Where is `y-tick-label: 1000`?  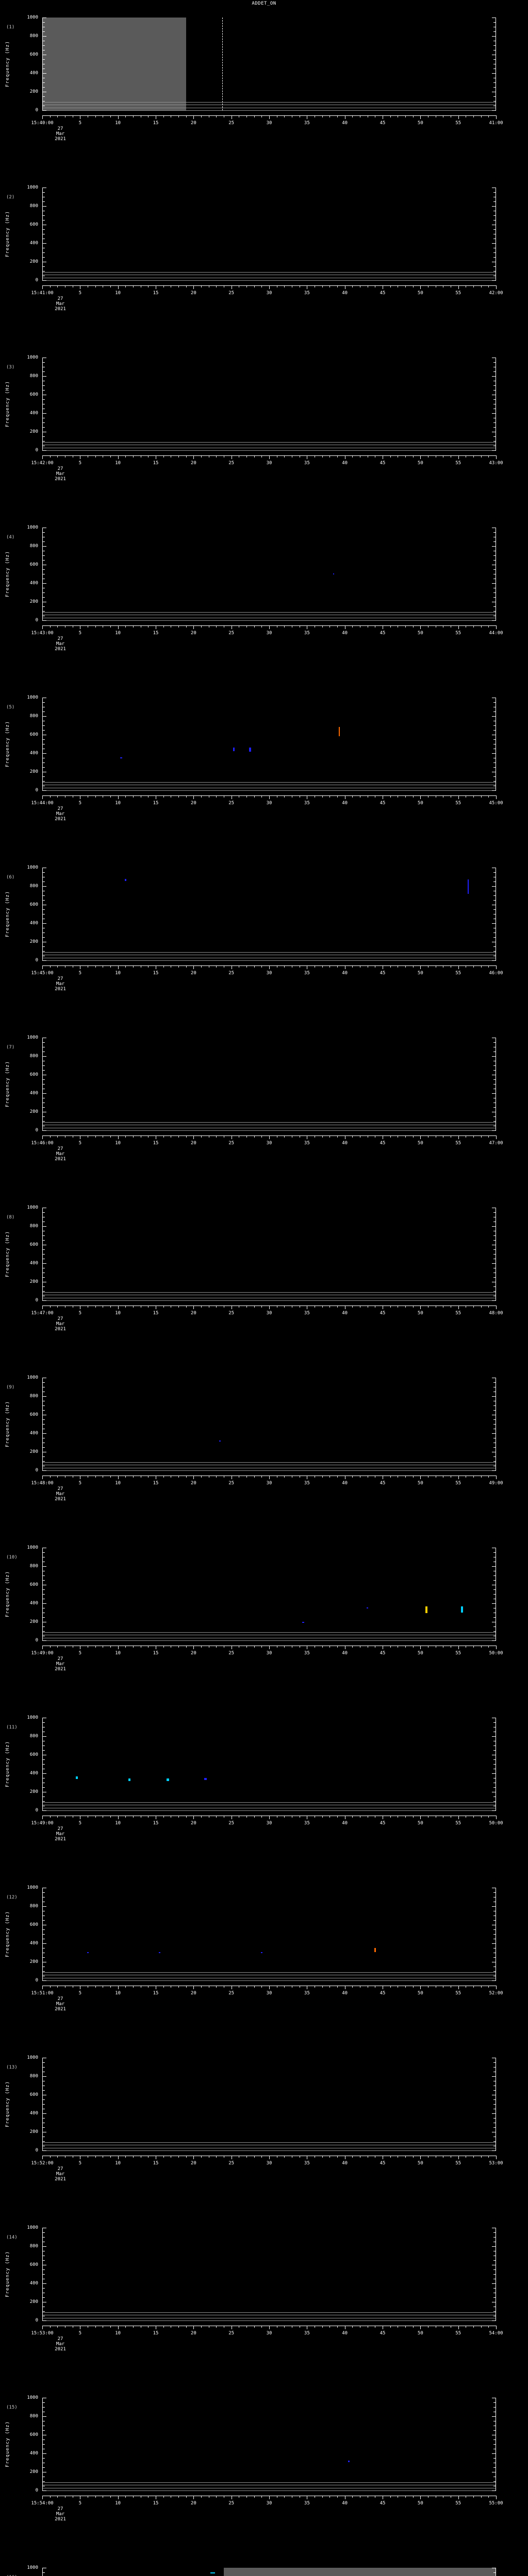
y-tick-label: 1000 is located at coordinates (32, 1717).